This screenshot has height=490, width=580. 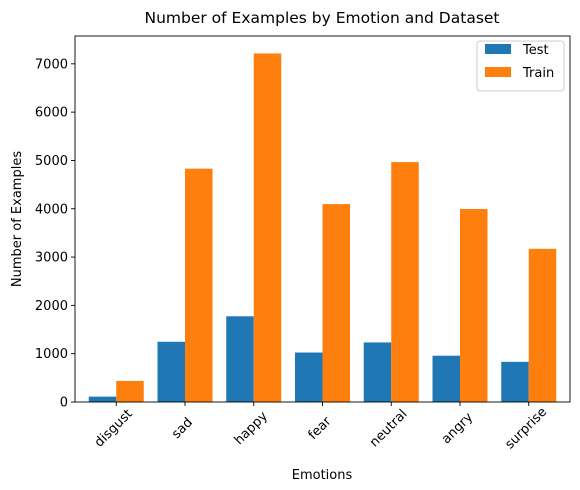 What do you see at coordinates (405, 282) in the screenshot?
I see `bar-train-neutral` at bounding box center [405, 282].